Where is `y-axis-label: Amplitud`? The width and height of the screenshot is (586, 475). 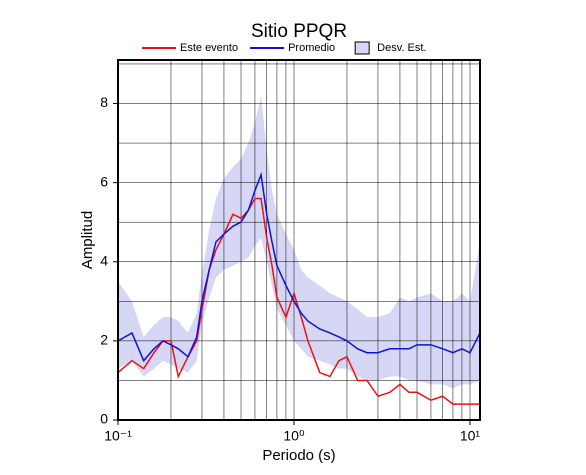 y-axis-label: Amplitud is located at coordinates (87, 240).